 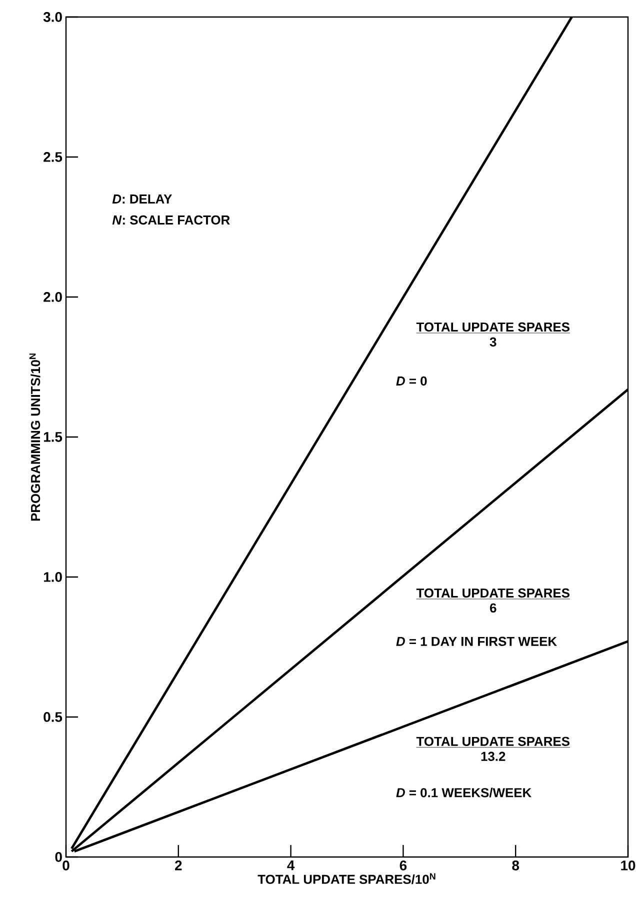 What do you see at coordinates (464, 793) in the screenshot?
I see `annotation: D = 0.1 WEEKS/WEEK` at bounding box center [464, 793].